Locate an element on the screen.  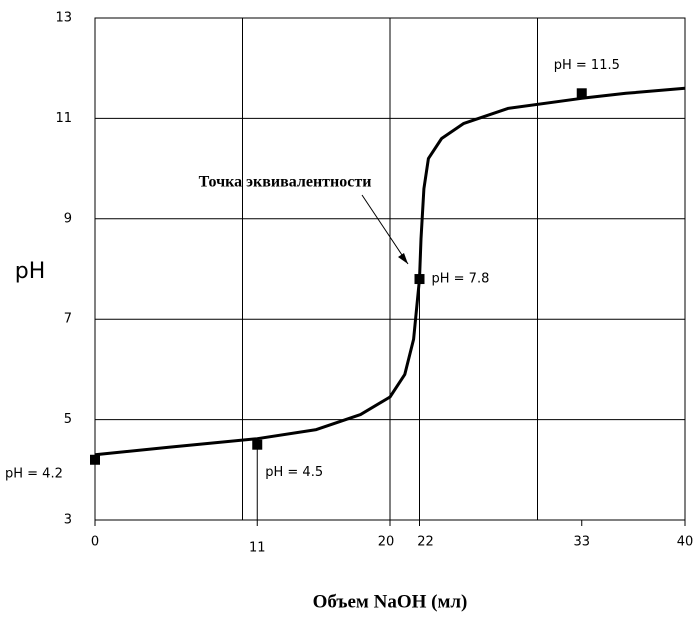
annotation: Точка эквивалентности is located at coordinates (285, 182).